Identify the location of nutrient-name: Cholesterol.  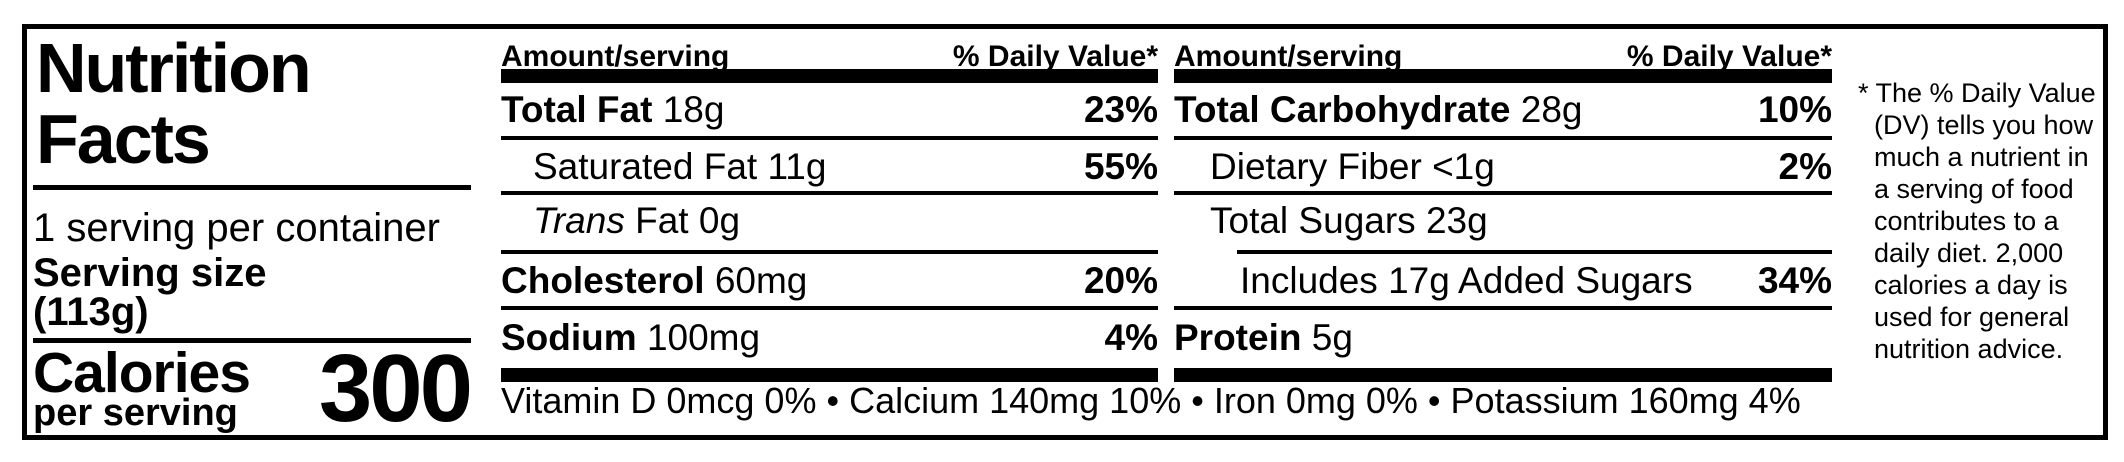
(603, 280).